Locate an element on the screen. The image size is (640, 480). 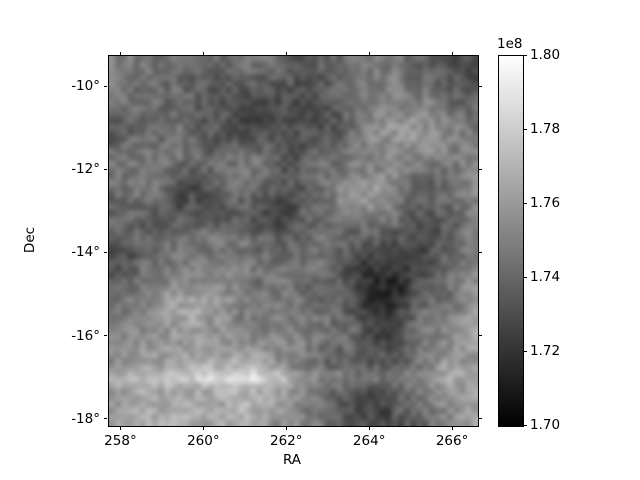
colorbar is located at coordinates (511, 241).